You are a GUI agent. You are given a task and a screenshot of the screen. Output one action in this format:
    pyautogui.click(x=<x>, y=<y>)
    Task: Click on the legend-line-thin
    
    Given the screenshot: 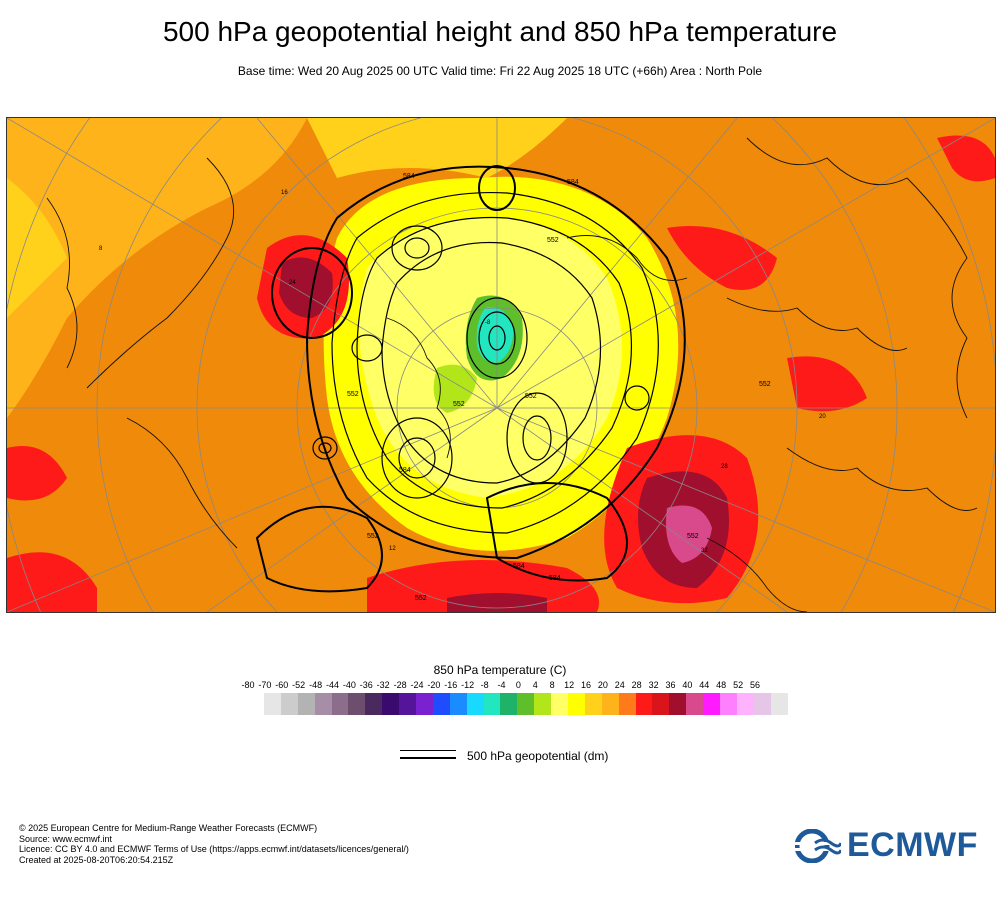 What is the action you would take?
    pyautogui.click(x=428, y=750)
    